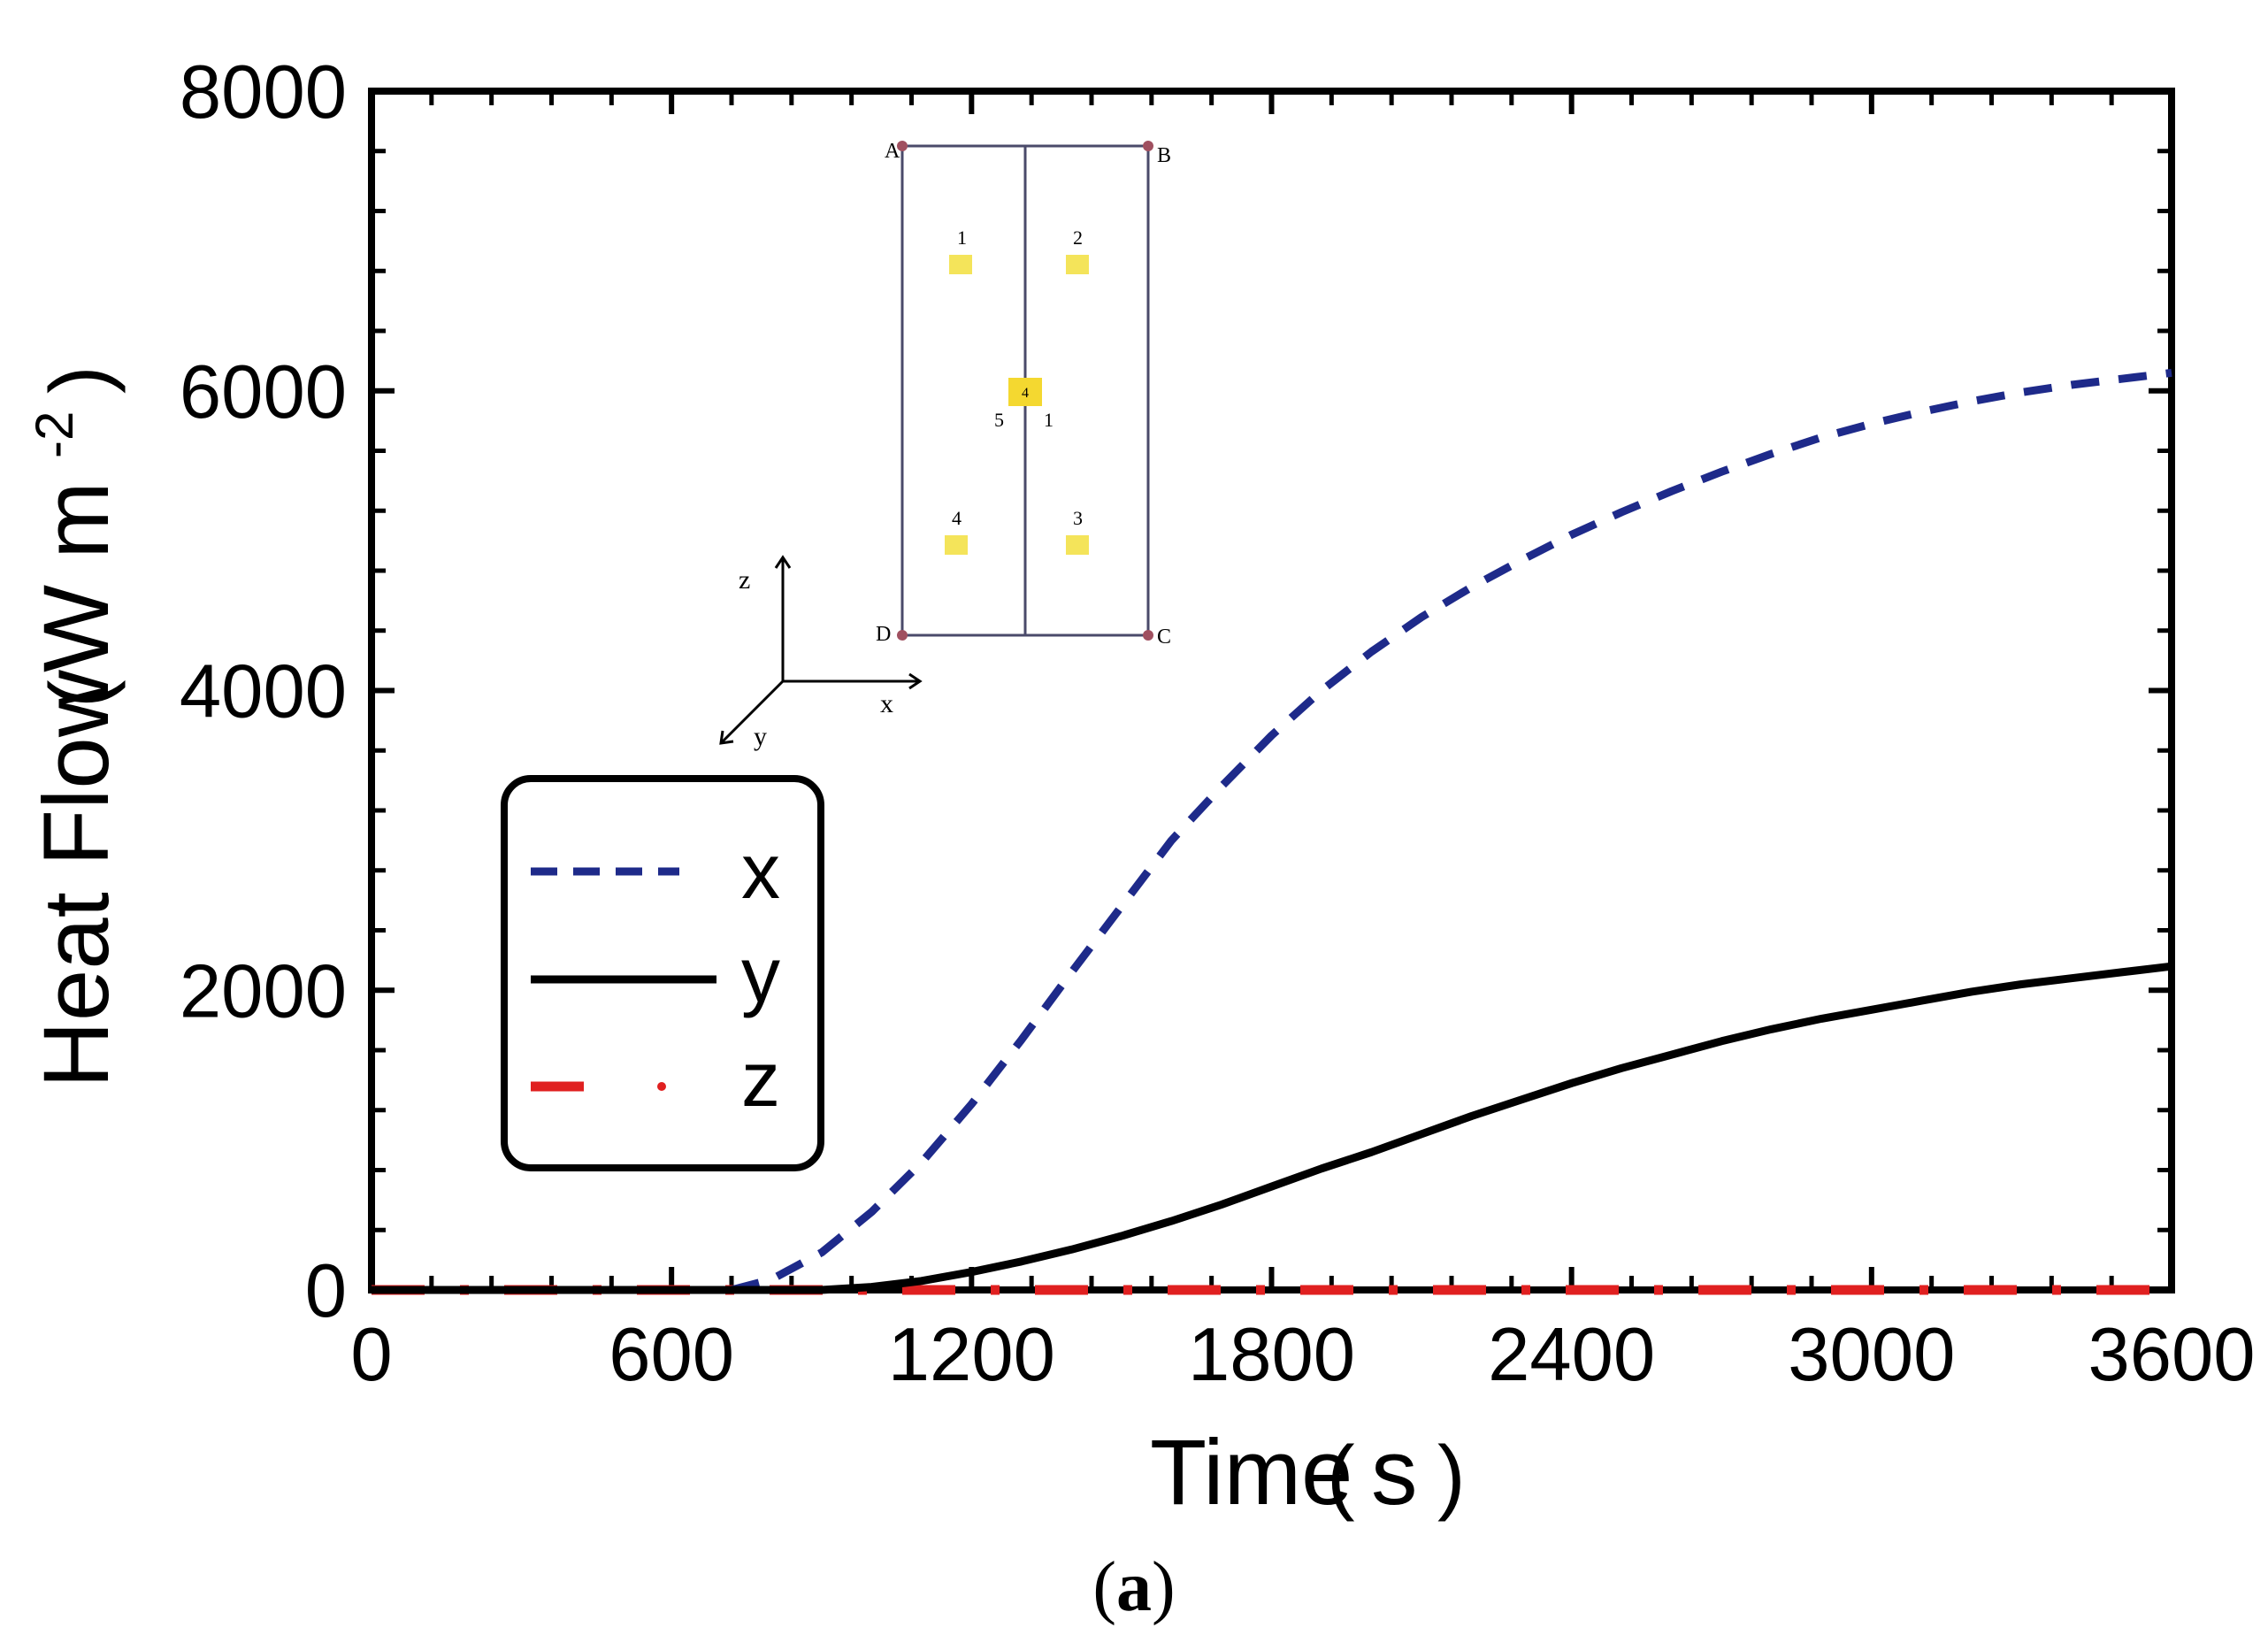 The height and width of the screenshot is (1635, 2268). I want to click on y-axis-unit-exponent: -2, so click(55, 434).